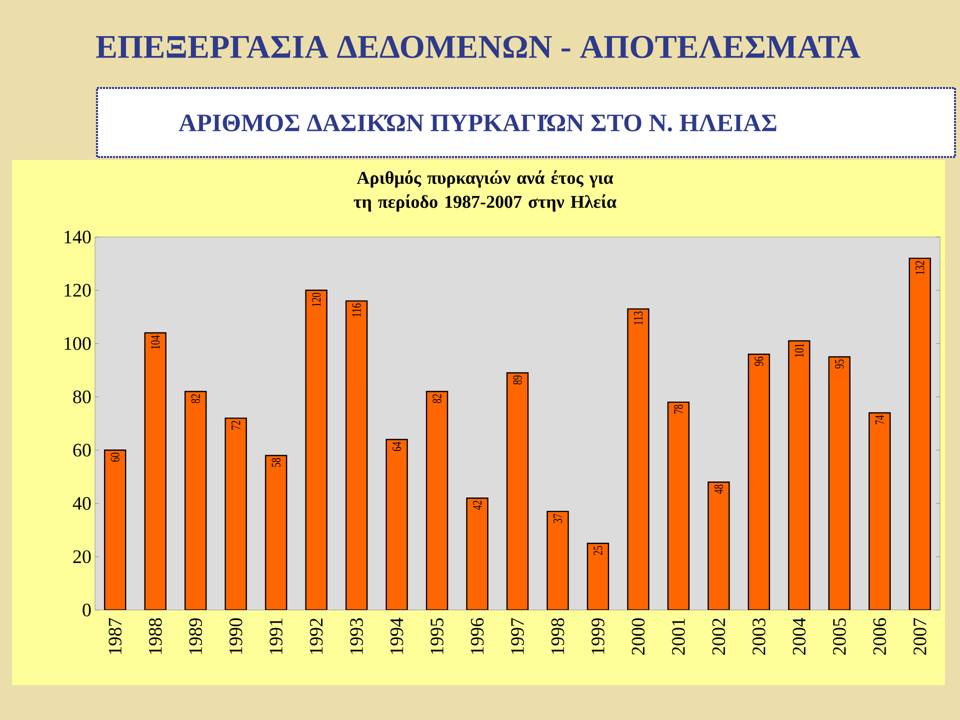 This screenshot has width=960, height=720. What do you see at coordinates (155, 342) in the screenshot?
I see `data-label: 104` at bounding box center [155, 342].